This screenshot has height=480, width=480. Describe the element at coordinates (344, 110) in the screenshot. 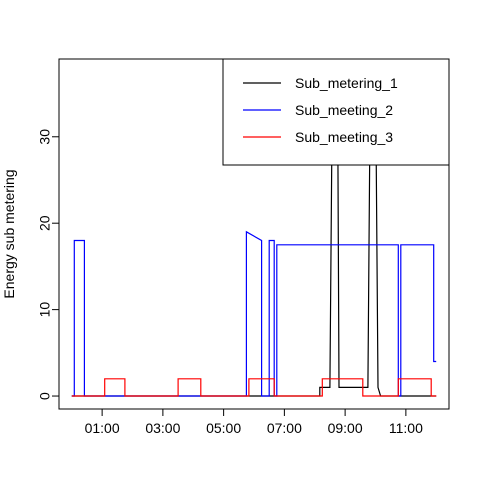

I see `legend-label: Sub_meeting_2` at that location.